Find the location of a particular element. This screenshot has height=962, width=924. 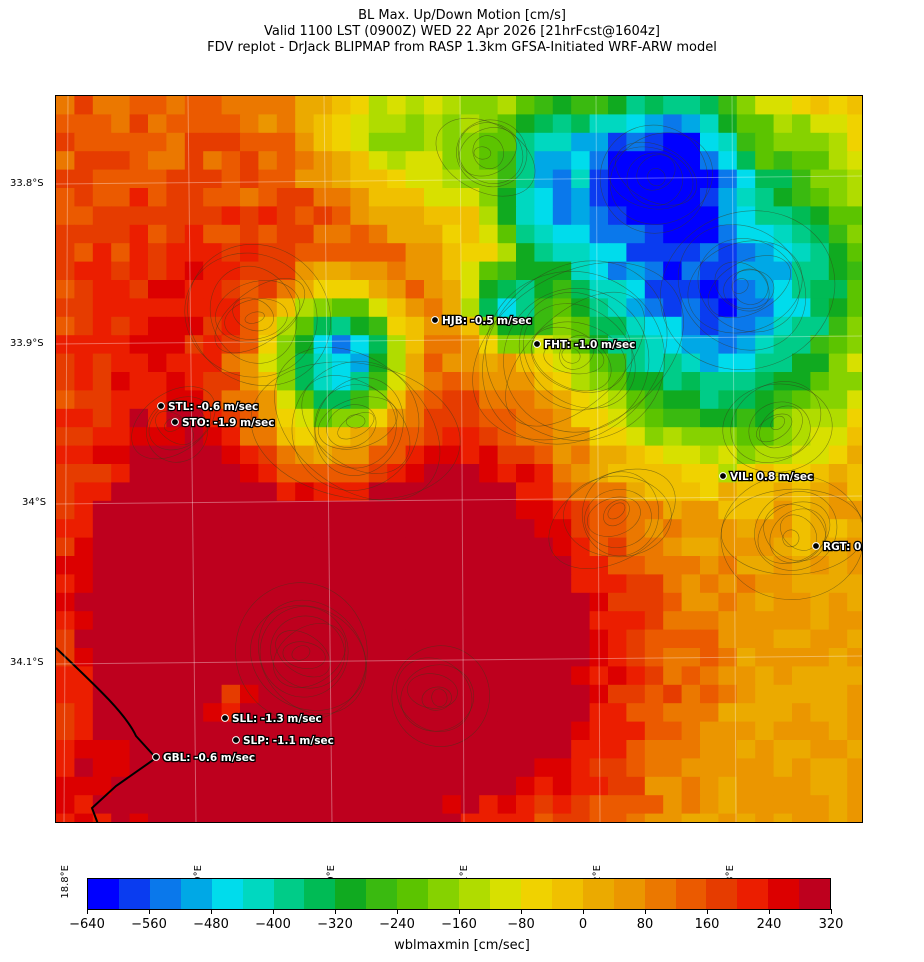

station-dot-rgt is located at coordinates (816, 546).